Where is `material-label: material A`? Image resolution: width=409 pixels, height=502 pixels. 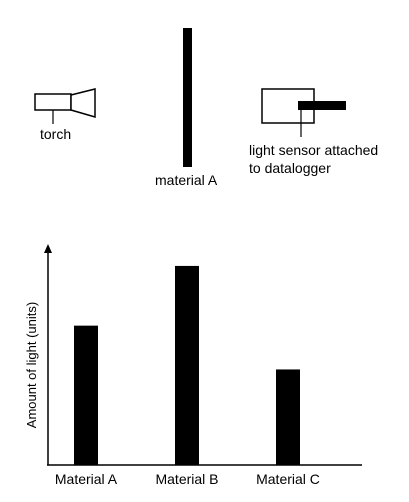
material-label: material A is located at coordinates (186, 180).